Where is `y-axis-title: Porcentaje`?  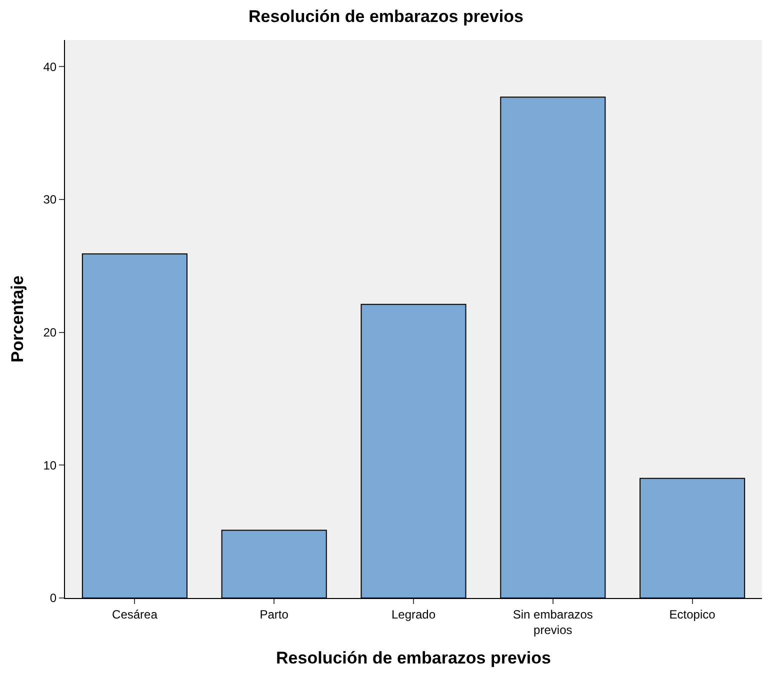 y-axis-title: Porcentaje is located at coordinates (17, 319).